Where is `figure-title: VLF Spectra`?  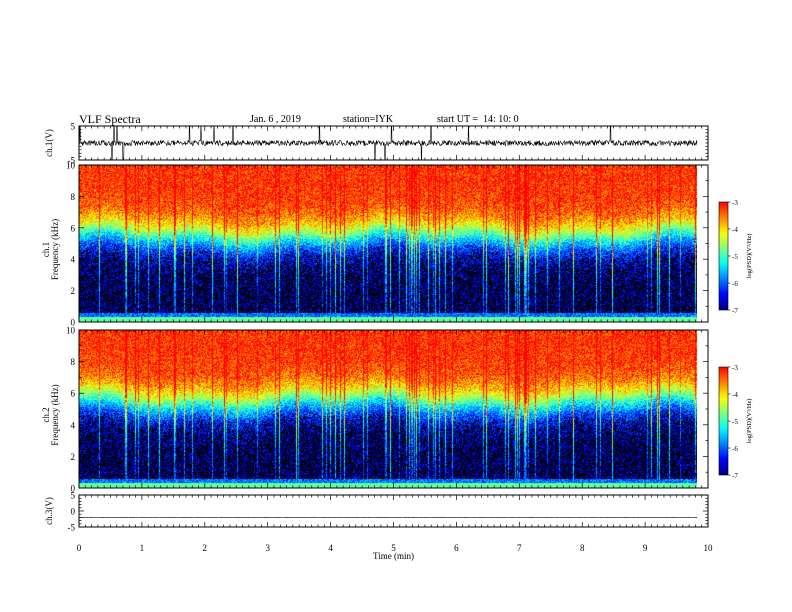
figure-title: VLF Spectra is located at coordinates (110, 119).